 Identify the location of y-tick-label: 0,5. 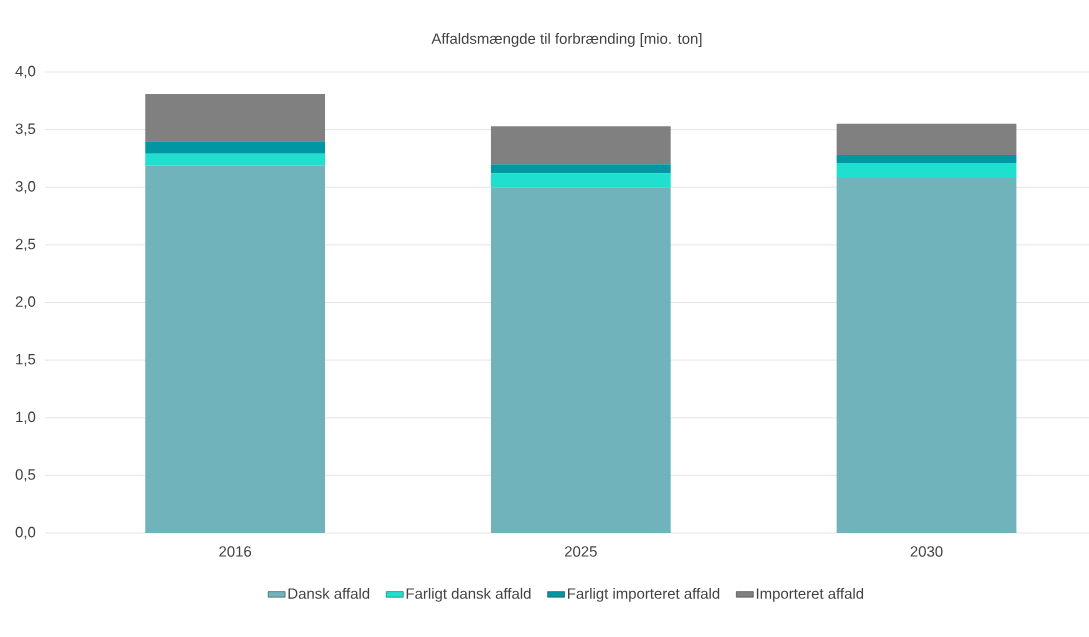
(25, 475).